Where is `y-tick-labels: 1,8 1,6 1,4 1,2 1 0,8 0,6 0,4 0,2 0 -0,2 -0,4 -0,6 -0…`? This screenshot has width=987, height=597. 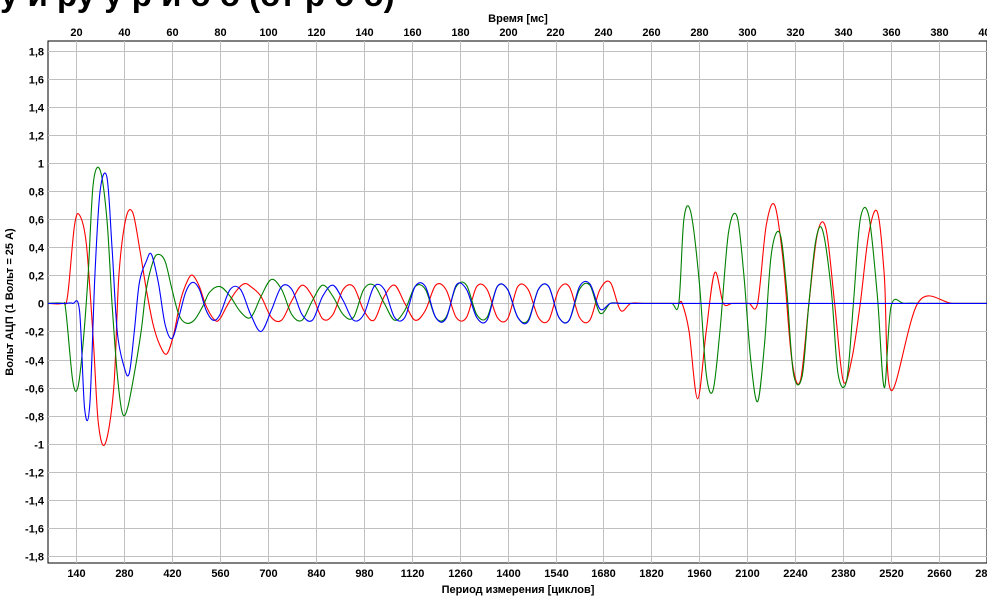
y-tick-labels: 1,8 1,6 1,4 1,2 1 0,8 0,6 0,4 0,2 0 -0,2 -0,4 -0,6 -0… is located at coordinates (35, 305).